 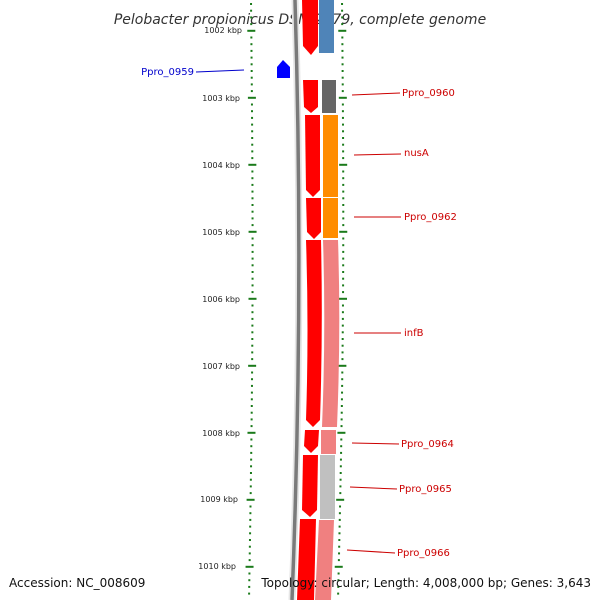 What do you see at coordinates (341, 299) in the screenshot?
I see `scale-ticks-right` at bounding box center [341, 299].